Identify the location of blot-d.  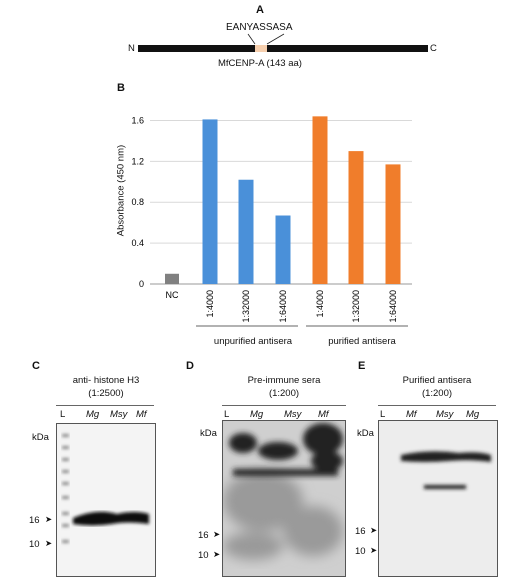
(284, 498).